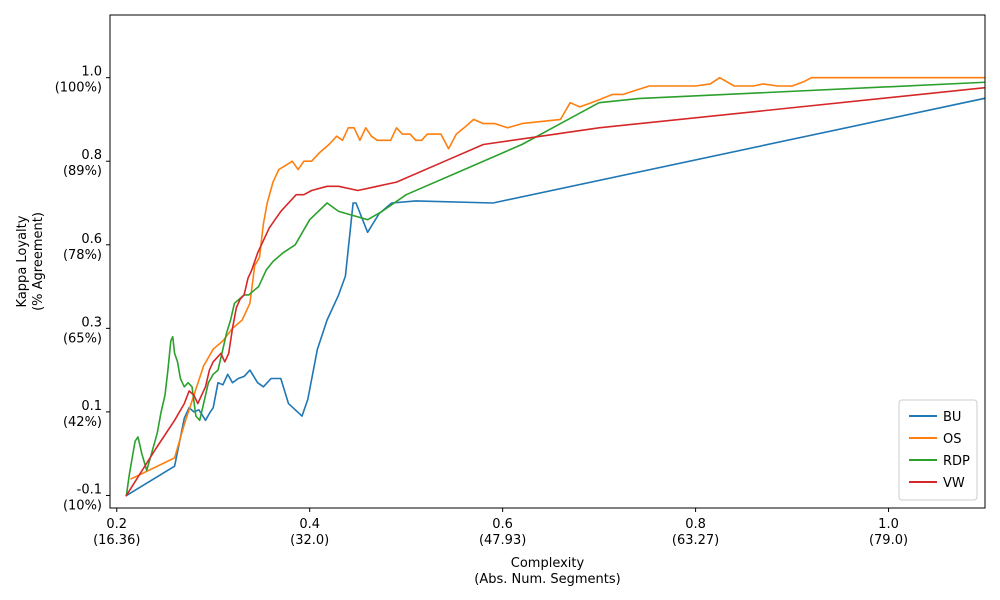 This screenshot has width=1000, height=600. I want to click on y-axis-label: Kappa Loyalty(% Agreement), so click(30, 261).